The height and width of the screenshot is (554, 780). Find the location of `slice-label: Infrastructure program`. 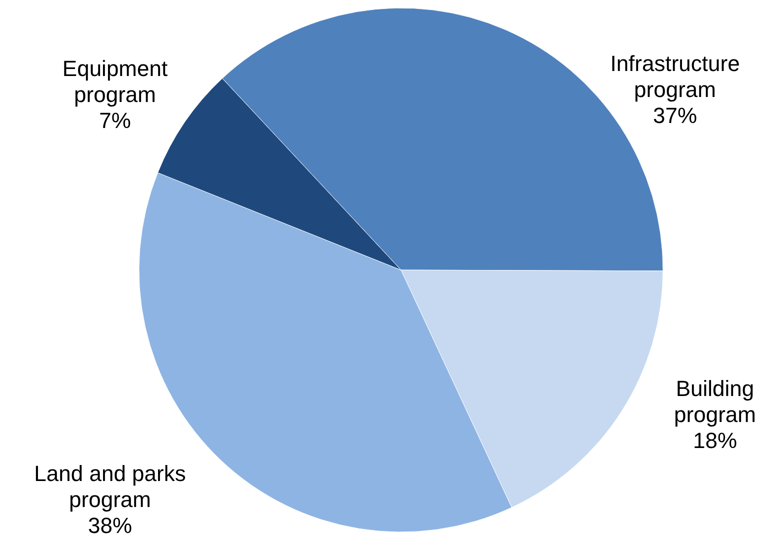

slice-label: Infrastructure program is located at coordinates (675, 76).